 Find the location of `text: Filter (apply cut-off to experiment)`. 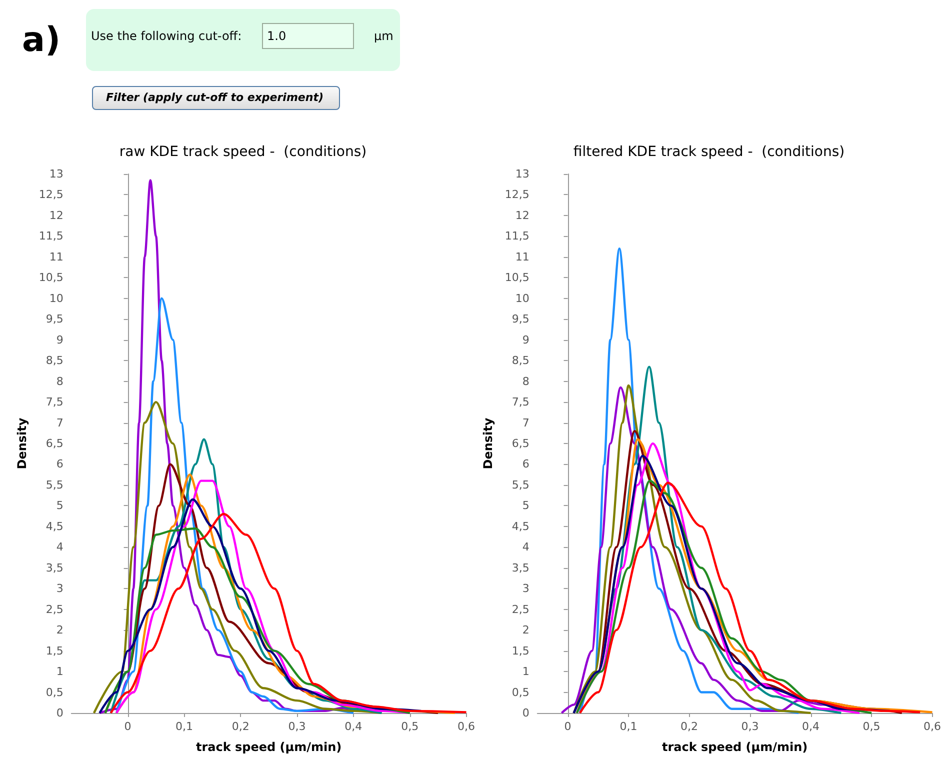

text: Filter (apply cut-off to experiment) is located at coordinates (215, 97).